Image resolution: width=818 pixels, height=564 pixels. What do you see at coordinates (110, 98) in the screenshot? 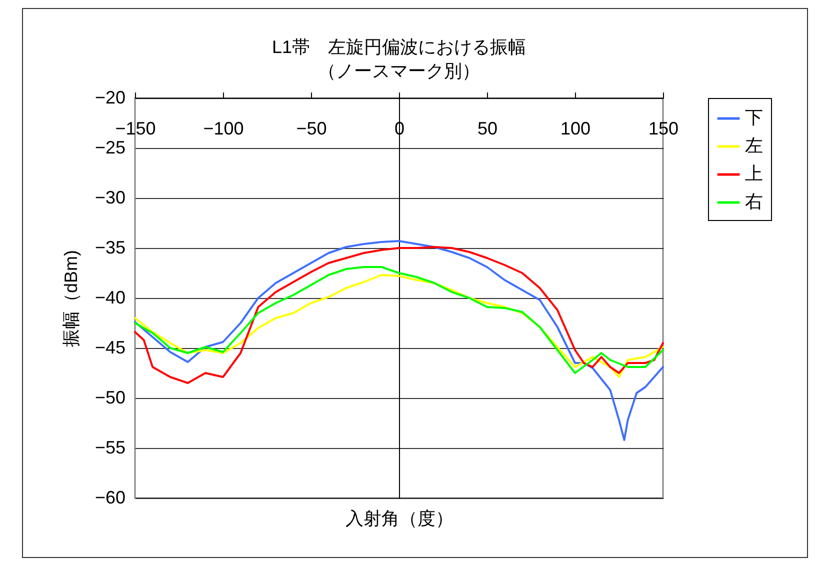
I see `y-tick-label: −20` at bounding box center [110, 98].